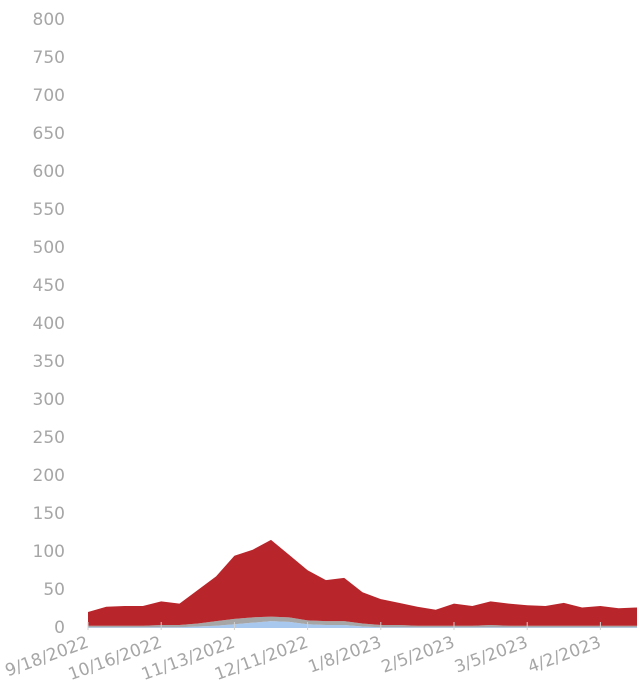 This screenshot has height=700, width=637. What do you see at coordinates (49, 58) in the screenshot?
I see `y-tick-label: 750` at bounding box center [49, 58].